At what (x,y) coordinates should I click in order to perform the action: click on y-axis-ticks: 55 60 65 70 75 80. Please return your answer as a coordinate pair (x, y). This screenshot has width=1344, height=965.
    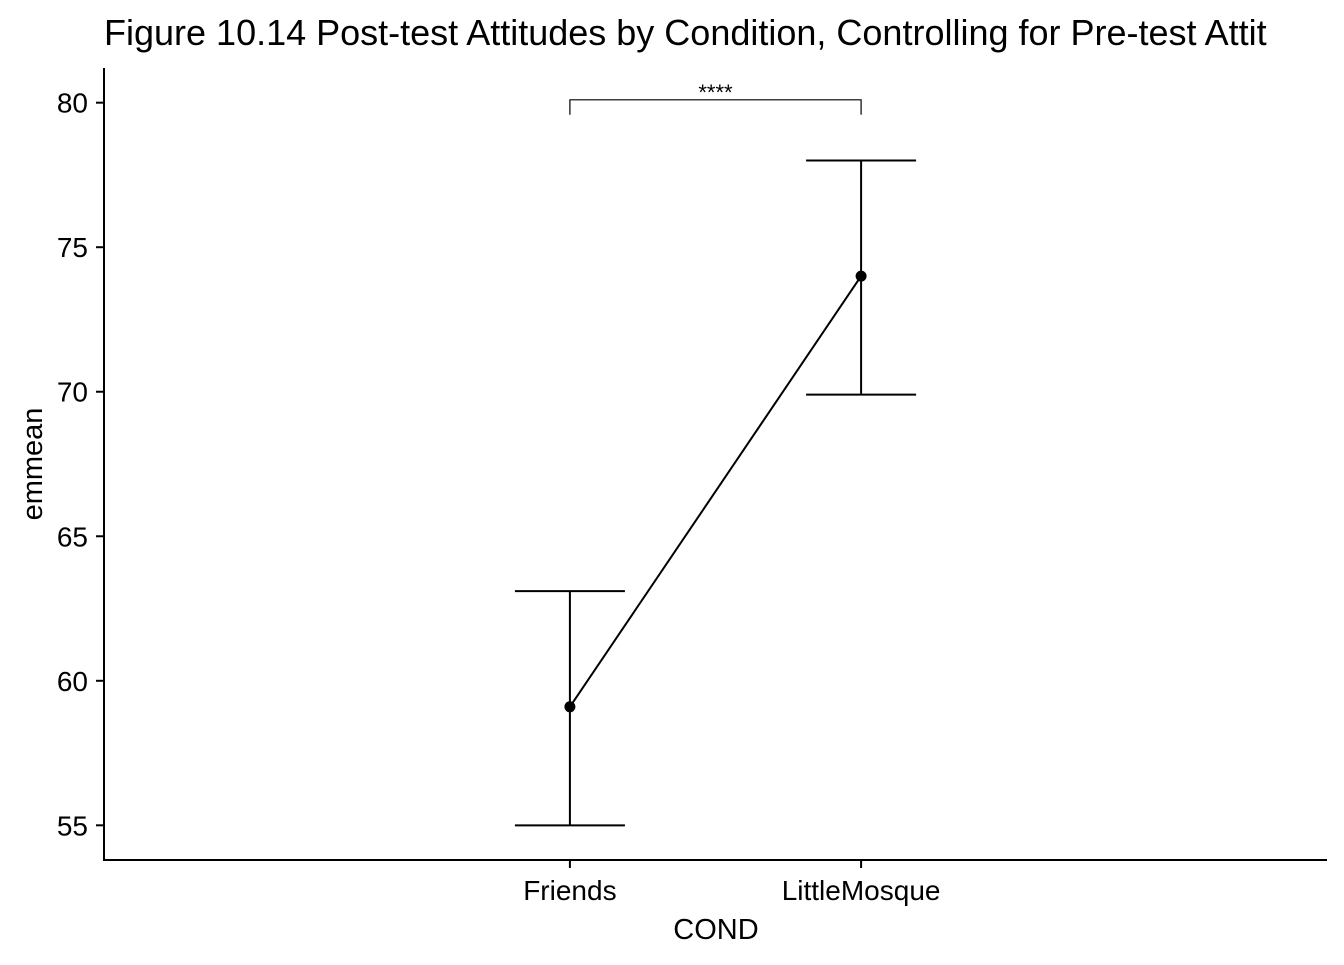
    Looking at the image, I should click on (80, 464).